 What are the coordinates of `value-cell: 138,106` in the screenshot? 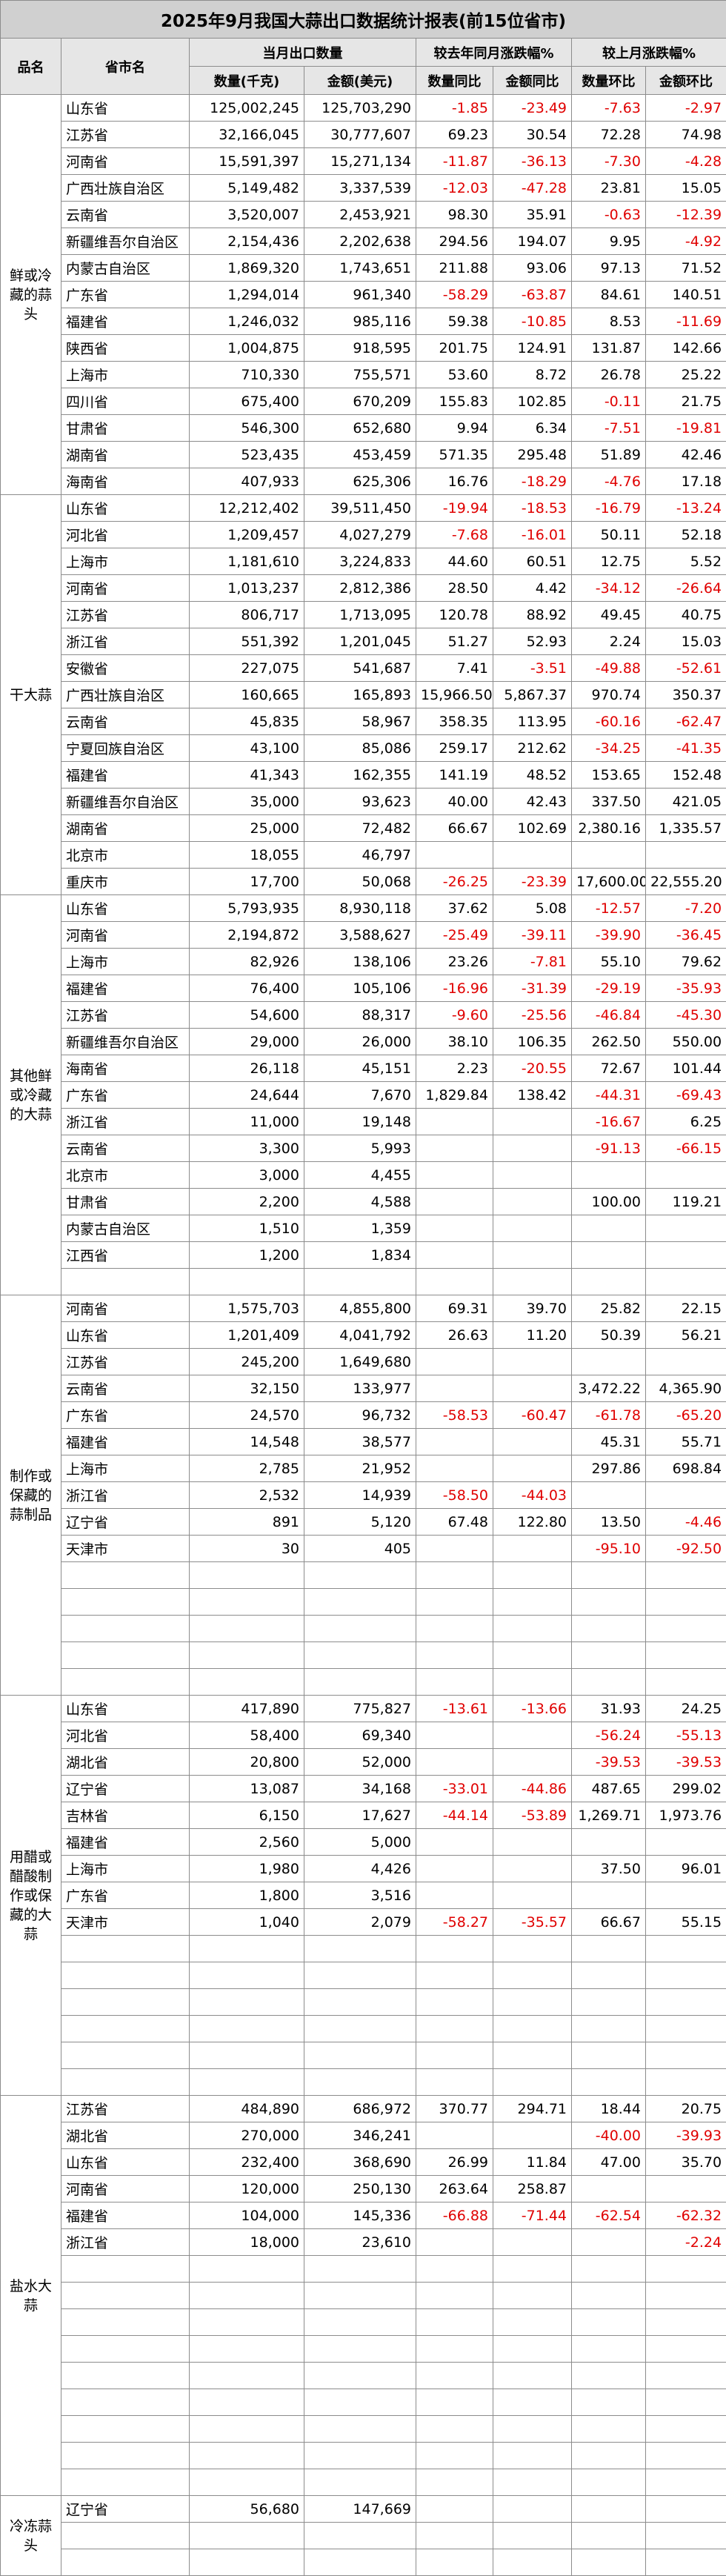 It's located at (360, 962).